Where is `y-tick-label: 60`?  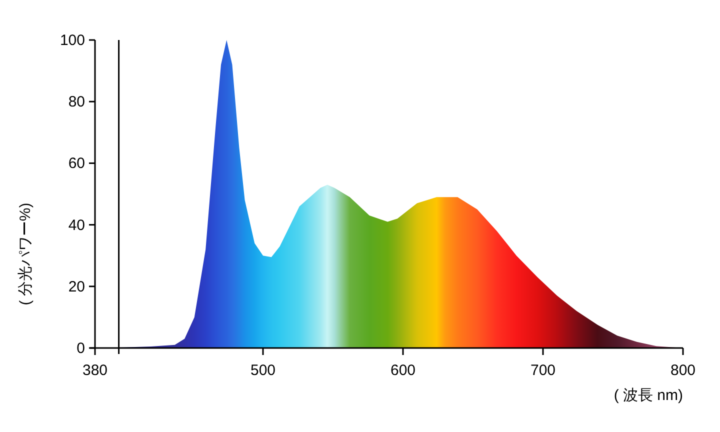 y-tick-label: 60 is located at coordinates (76, 163).